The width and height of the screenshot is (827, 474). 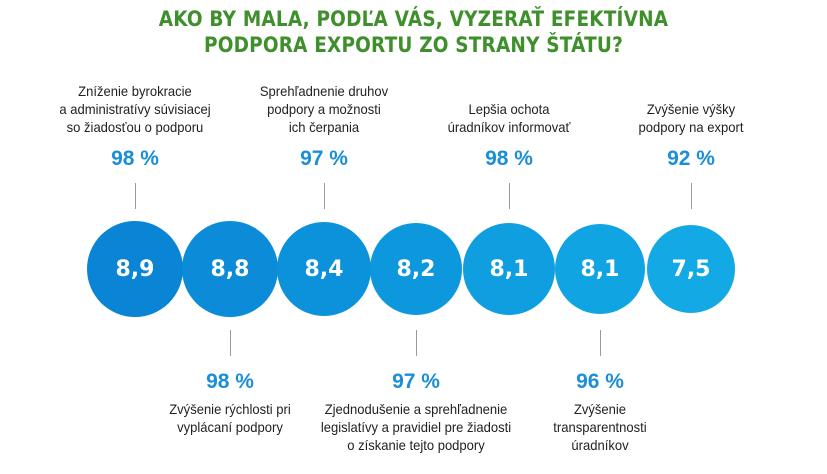 I want to click on score-value: 8,4, so click(x=324, y=269).